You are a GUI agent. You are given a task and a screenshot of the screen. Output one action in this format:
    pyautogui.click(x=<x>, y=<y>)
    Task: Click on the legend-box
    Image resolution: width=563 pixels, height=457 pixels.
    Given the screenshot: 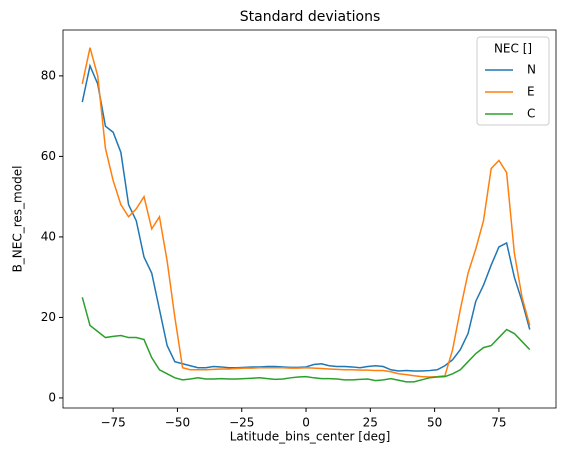 What is the action you would take?
    pyautogui.click(x=513, y=81)
    